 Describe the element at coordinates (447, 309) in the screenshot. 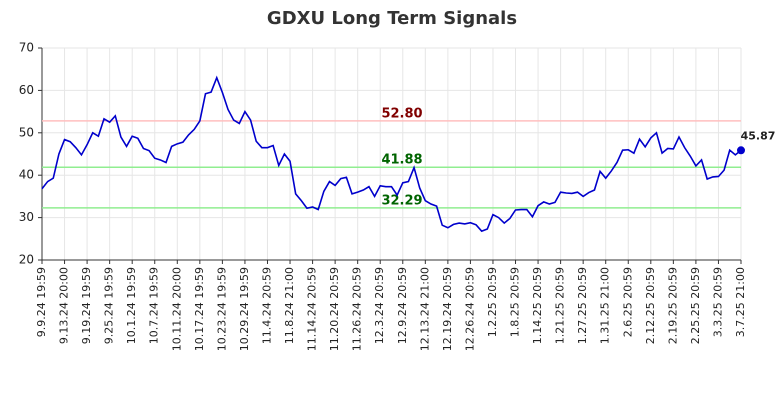

I see `x-tick-label: 12.19.24 20:59` at that location.